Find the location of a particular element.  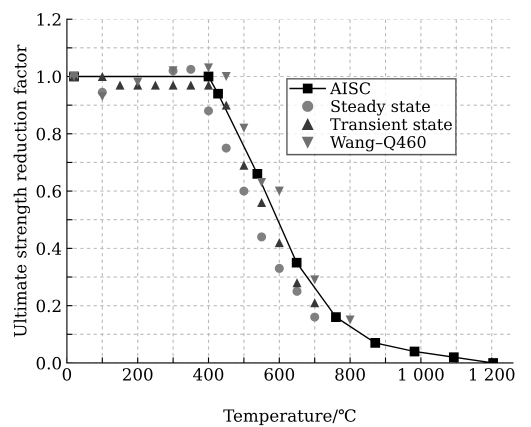

y-tick-label: 1.2 is located at coordinates (49, 19).